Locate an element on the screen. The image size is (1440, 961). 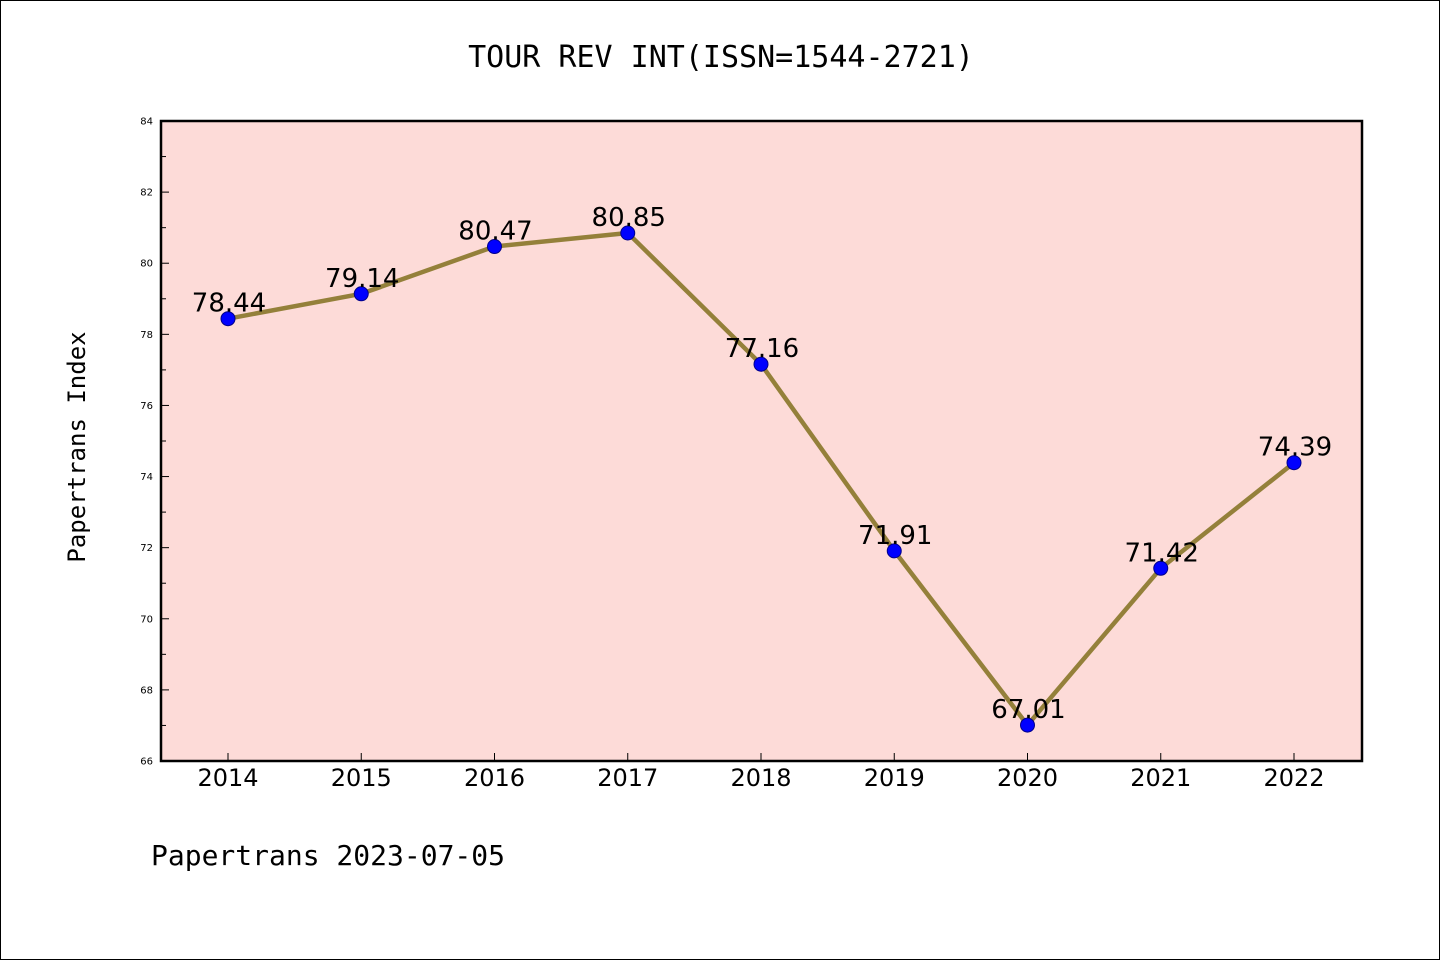
chart-title: TOUR REV INT(ISSN=1544-2721) is located at coordinates (721, 57).